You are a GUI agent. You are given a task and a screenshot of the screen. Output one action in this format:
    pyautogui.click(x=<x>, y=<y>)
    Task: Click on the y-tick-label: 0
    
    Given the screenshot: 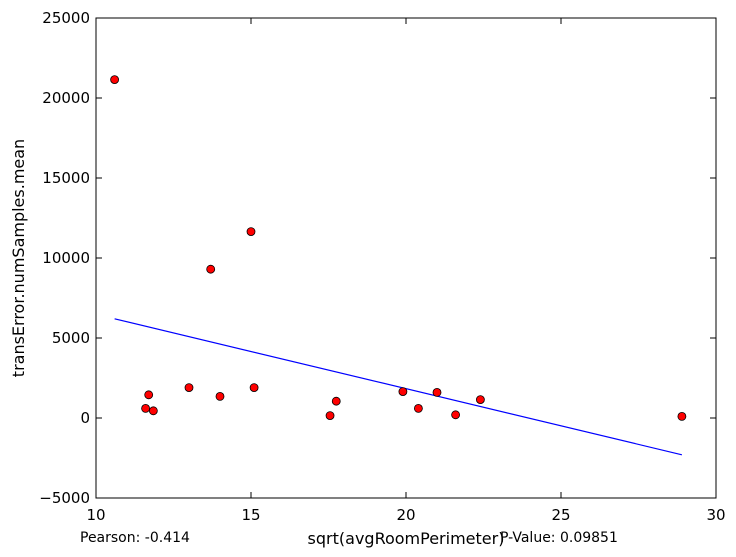 What is the action you would take?
    pyautogui.click(x=85, y=418)
    